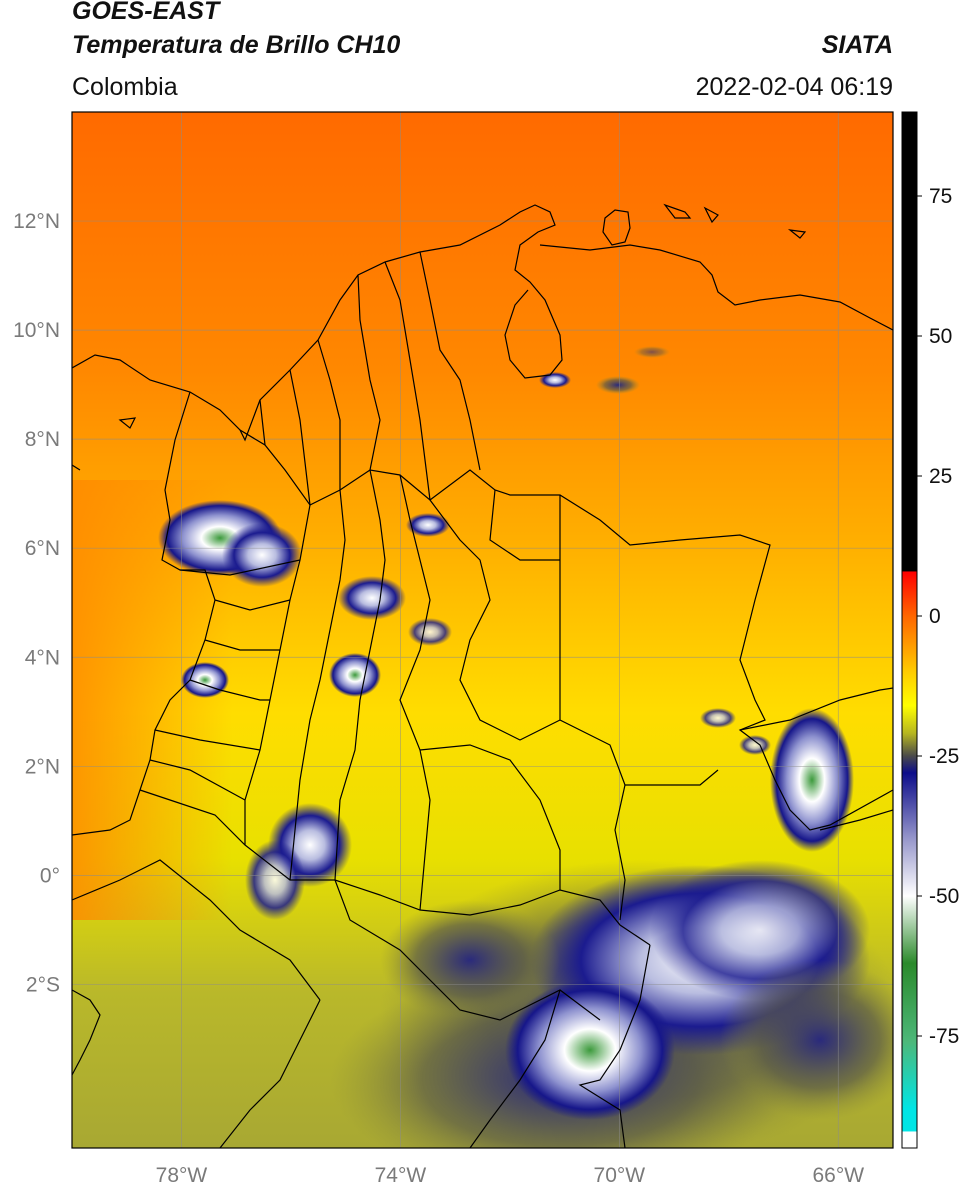 Image resolution: width=966 pixels, height=1190 pixels. I want to click on colorbar-tick-label: -75, so click(944, 1036).